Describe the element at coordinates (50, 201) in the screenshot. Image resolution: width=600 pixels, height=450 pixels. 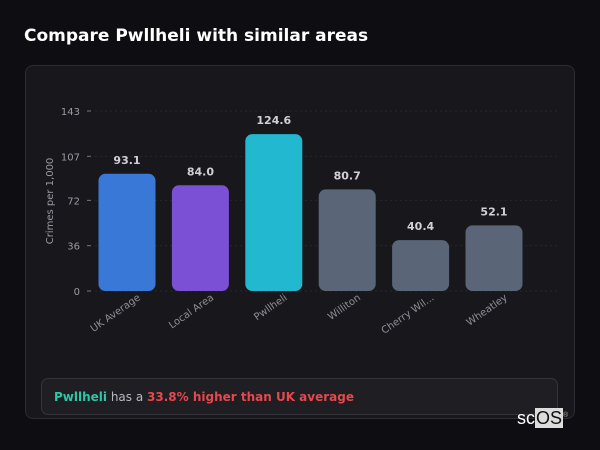
I see `y-axis-label: Crimes per 1,000` at that location.